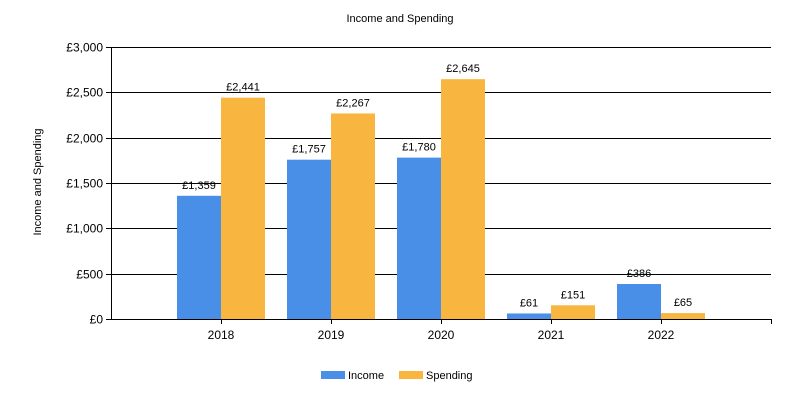 The image size is (800, 400). I want to click on y-tick-label: £0, so click(97, 320).